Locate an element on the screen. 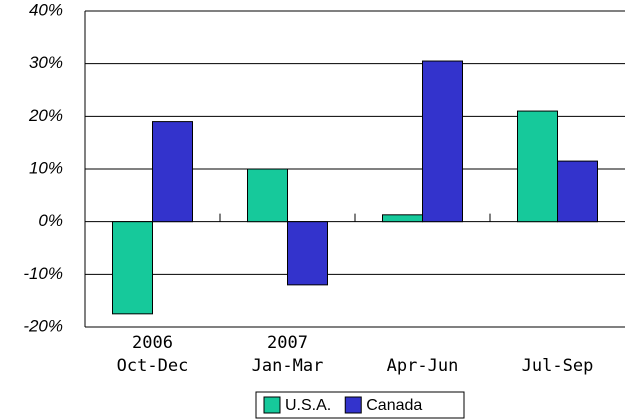  legend-label: Canada is located at coordinates (394, 405).